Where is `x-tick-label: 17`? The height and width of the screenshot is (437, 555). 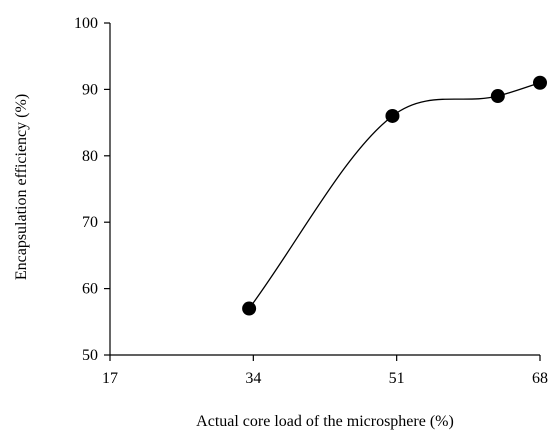
x-tick-label: 17 is located at coordinates (110, 378).